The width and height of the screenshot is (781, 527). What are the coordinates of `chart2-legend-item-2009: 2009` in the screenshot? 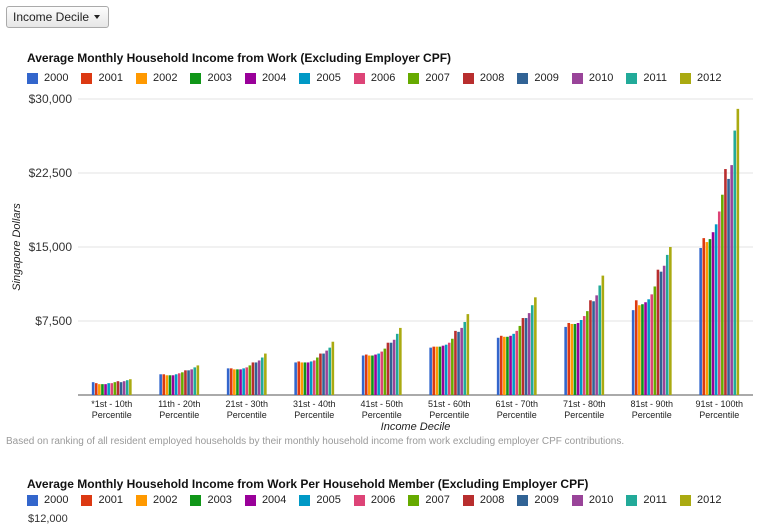 It's located at (538, 500).